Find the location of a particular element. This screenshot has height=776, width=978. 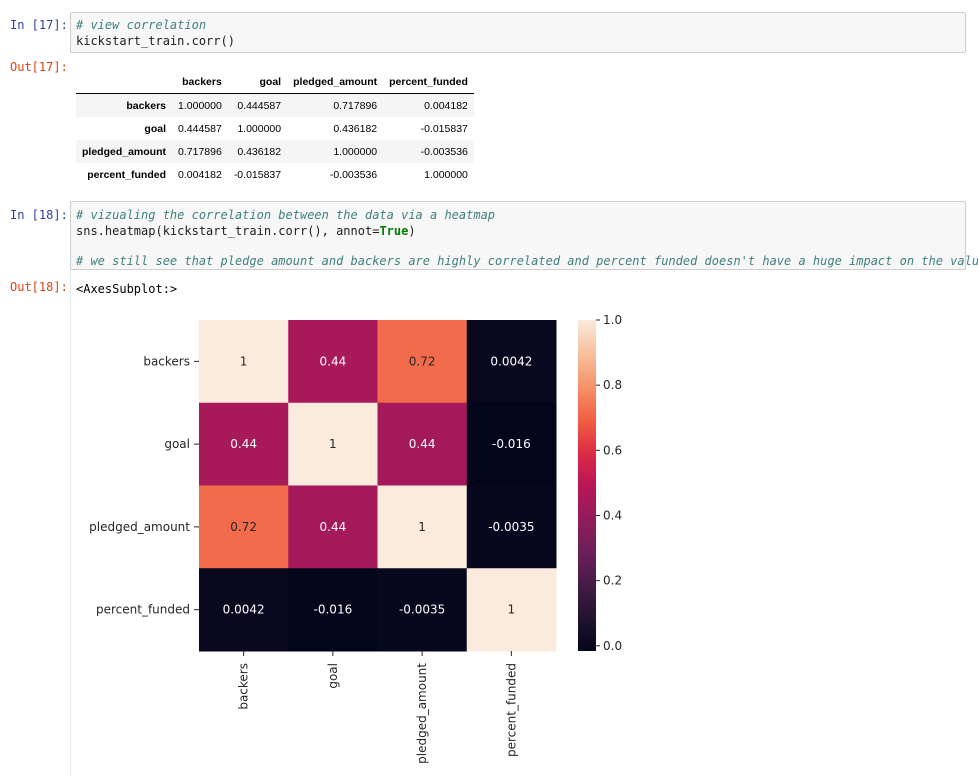

table-column-header: backers is located at coordinates (200, 82).